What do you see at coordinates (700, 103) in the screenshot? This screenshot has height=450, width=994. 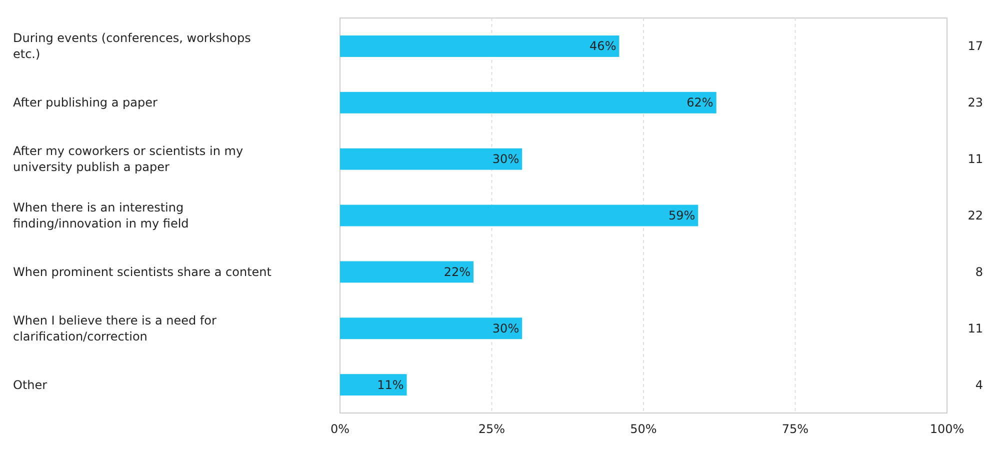 I see `data-label: 62%` at bounding box center [700, 103].